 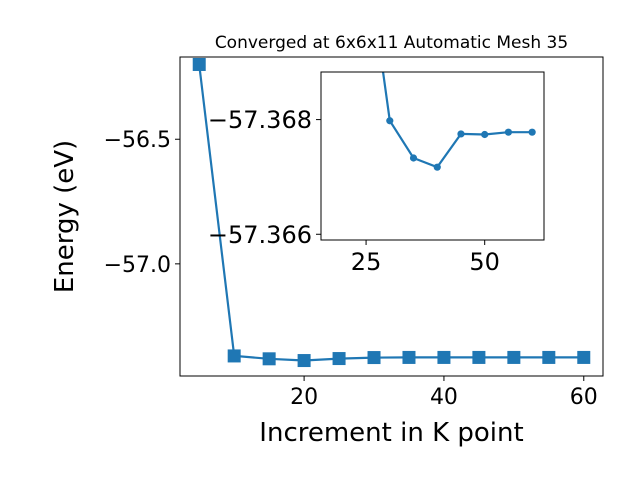 I want to click on main-x-tick-label: 40, so click(x=444, y=397).